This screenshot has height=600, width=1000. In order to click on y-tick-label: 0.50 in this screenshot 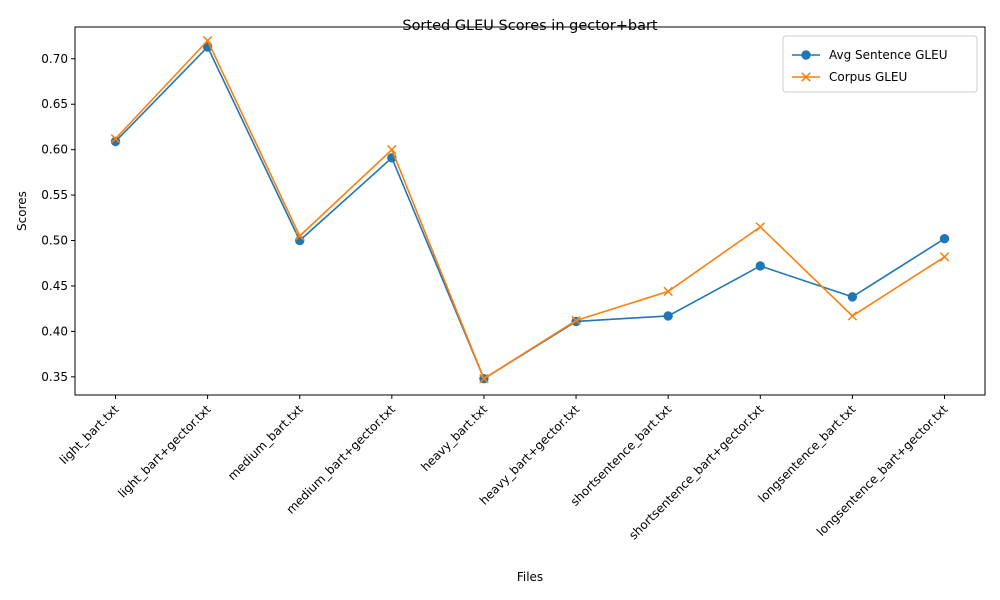, I will do `click(54, 241)`.